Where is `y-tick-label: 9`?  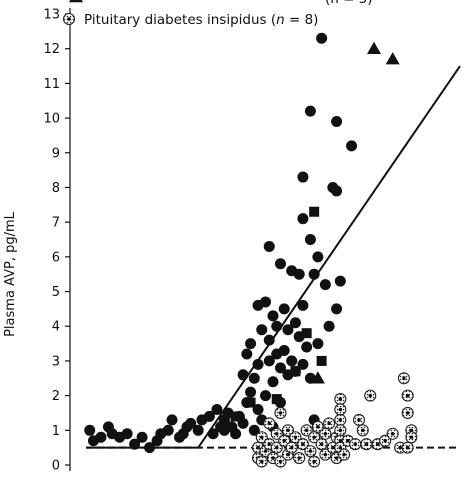
y-tick-label: 9 is located at coordinates (56, 153).